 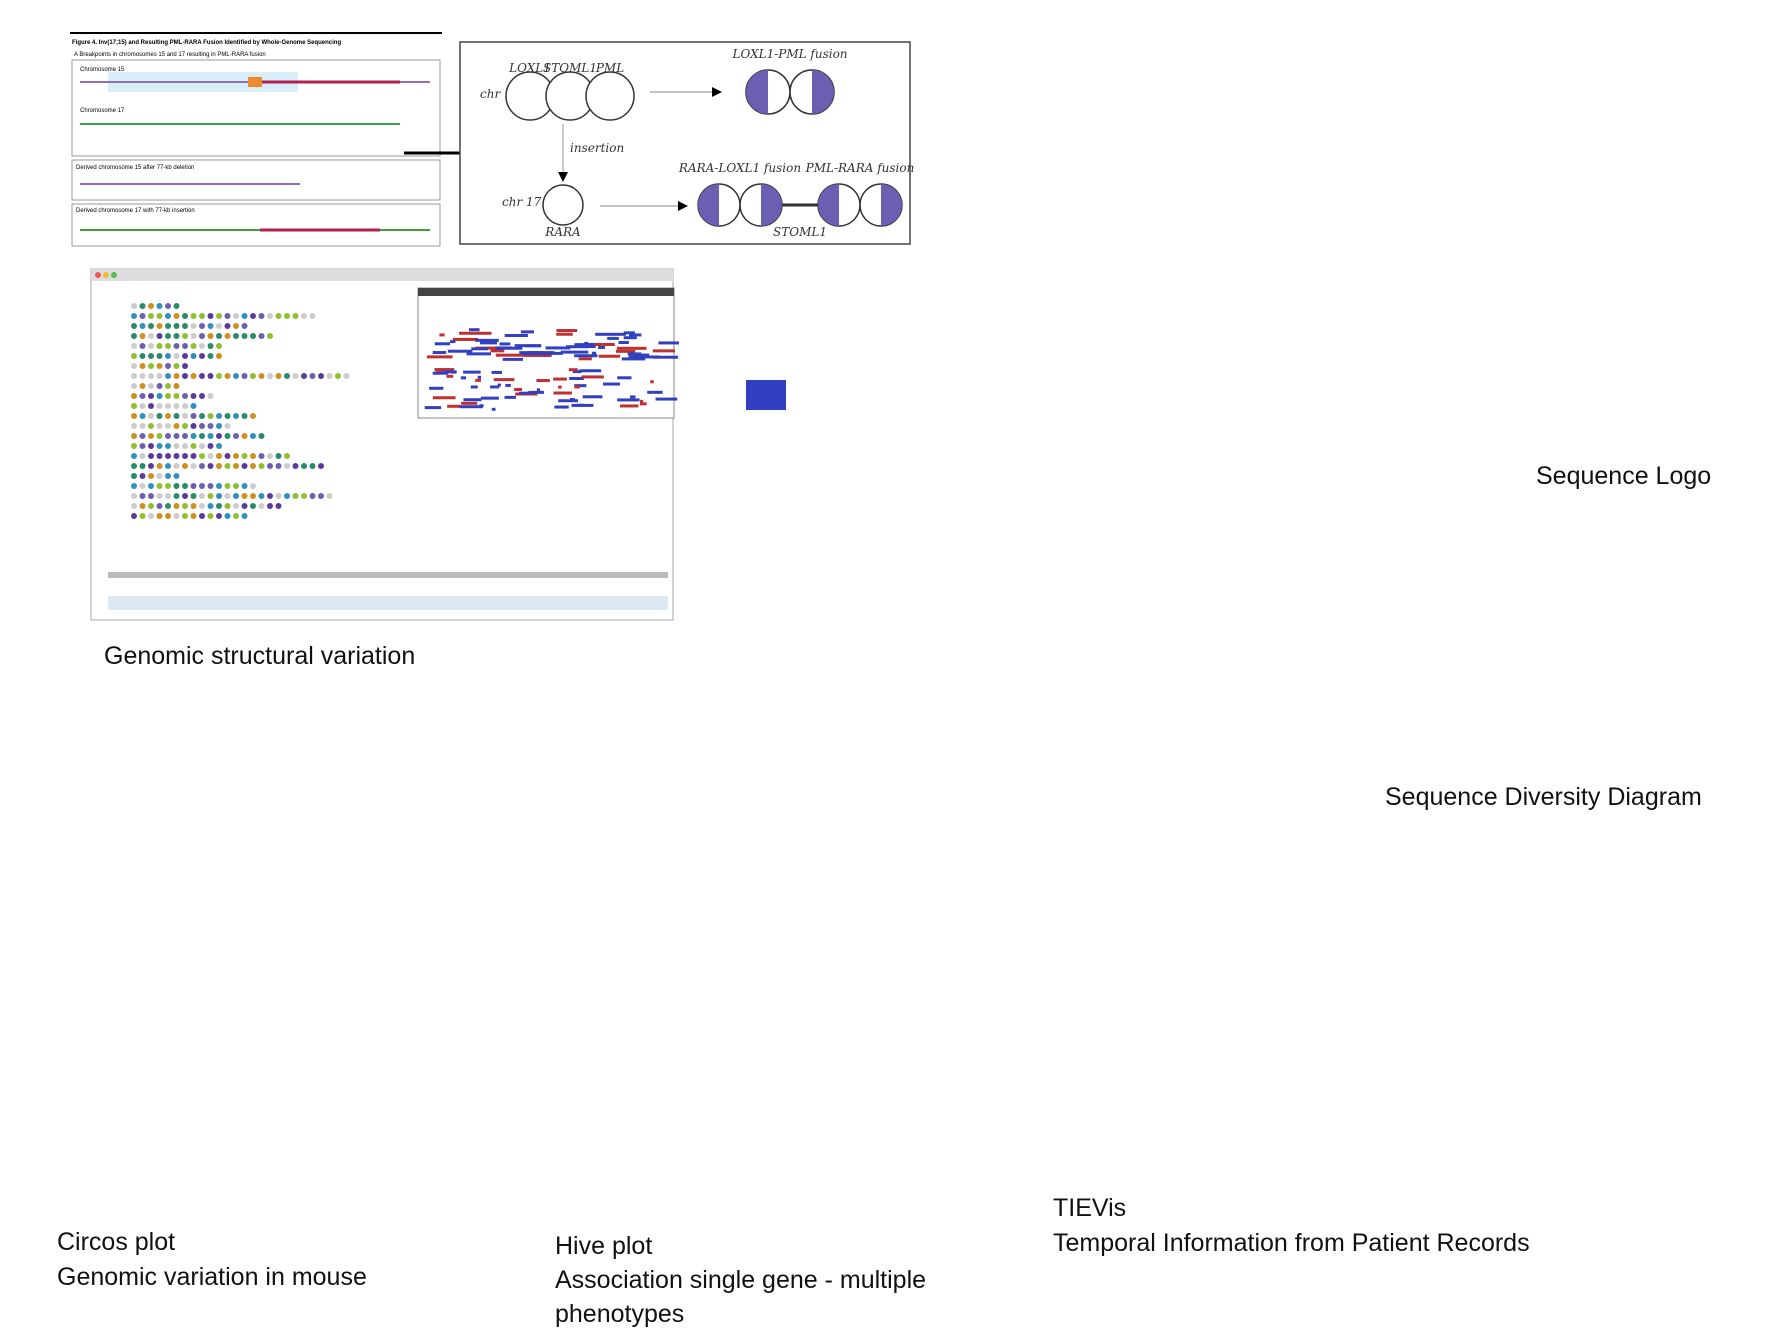 What do you see at coordinates (740, 1280) in the screenshot?
I see `caption: Association single gene - multiple` at bounding box center [740, 1280].